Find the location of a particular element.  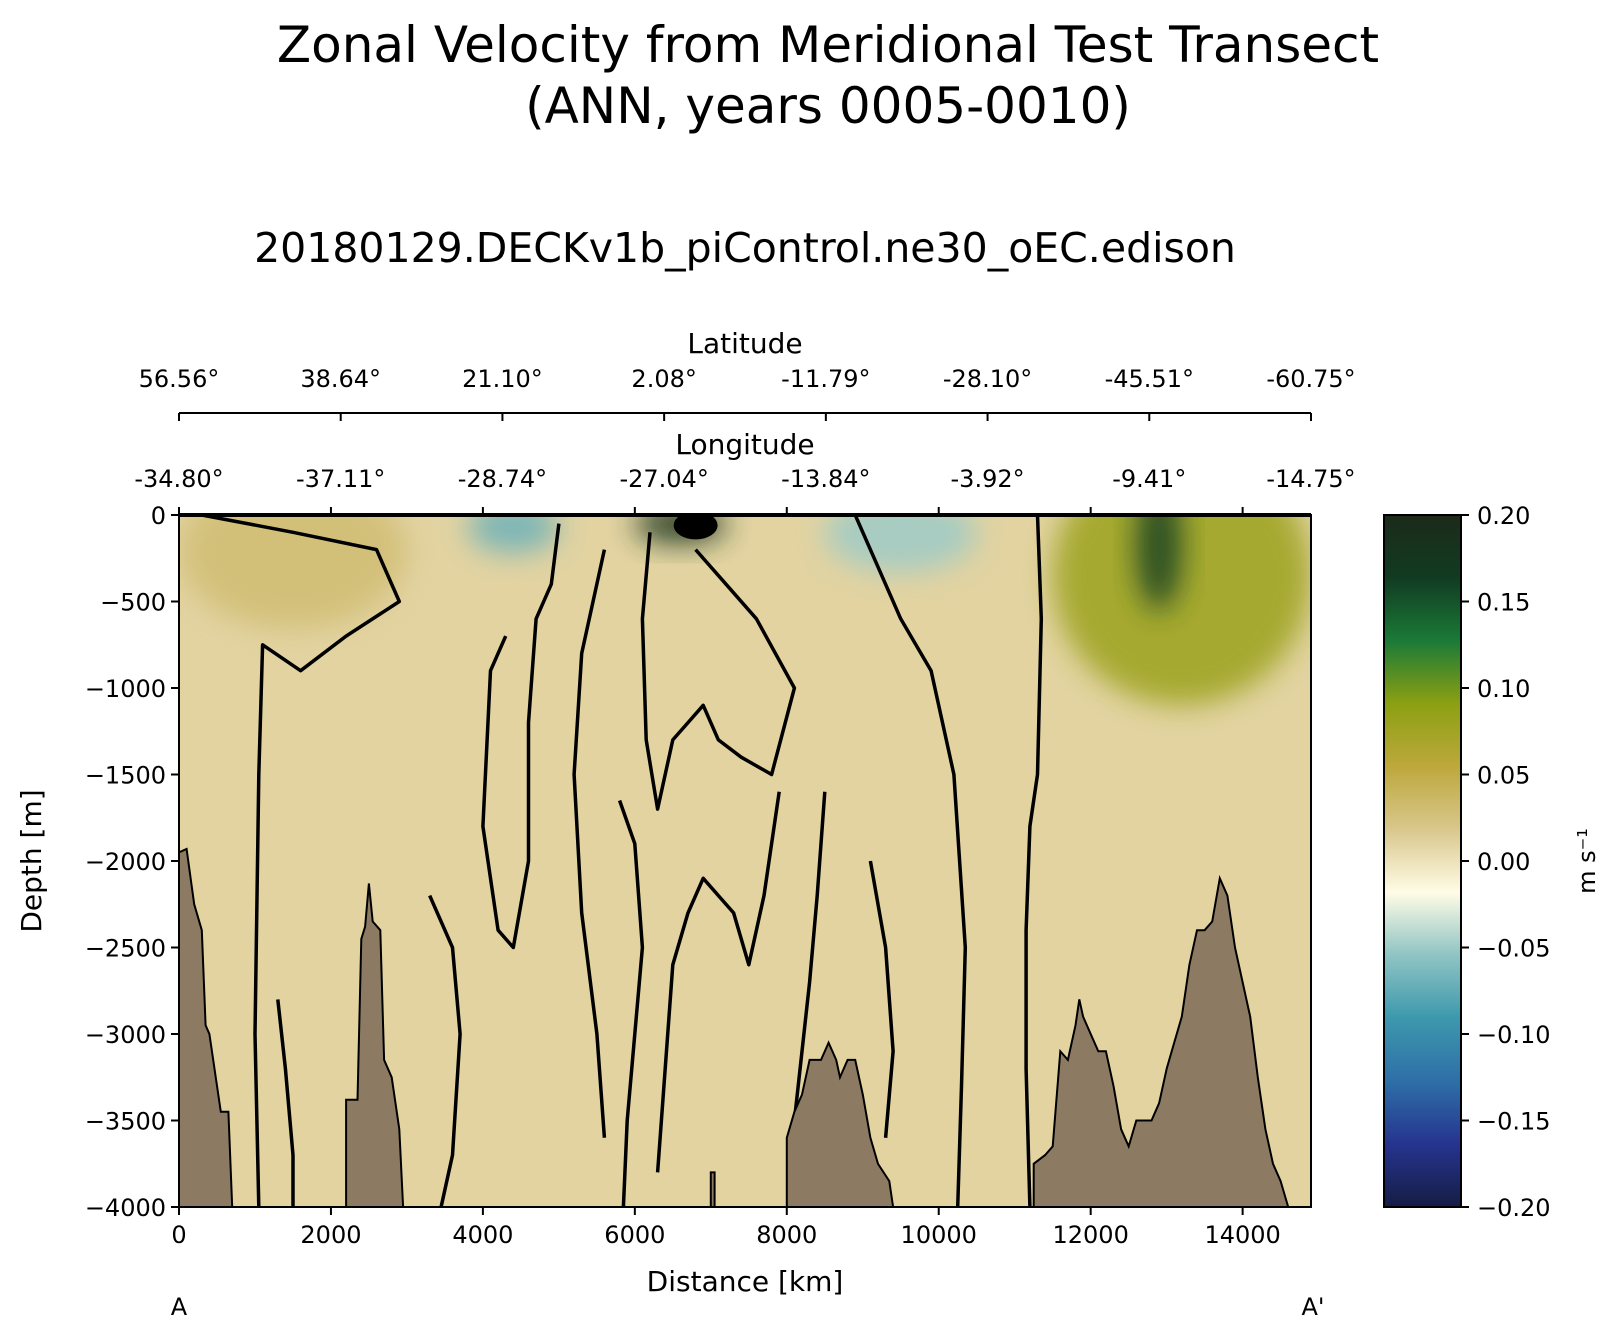

colorbar-tick-label: 0.20 is located at coordinates (1503, 516).